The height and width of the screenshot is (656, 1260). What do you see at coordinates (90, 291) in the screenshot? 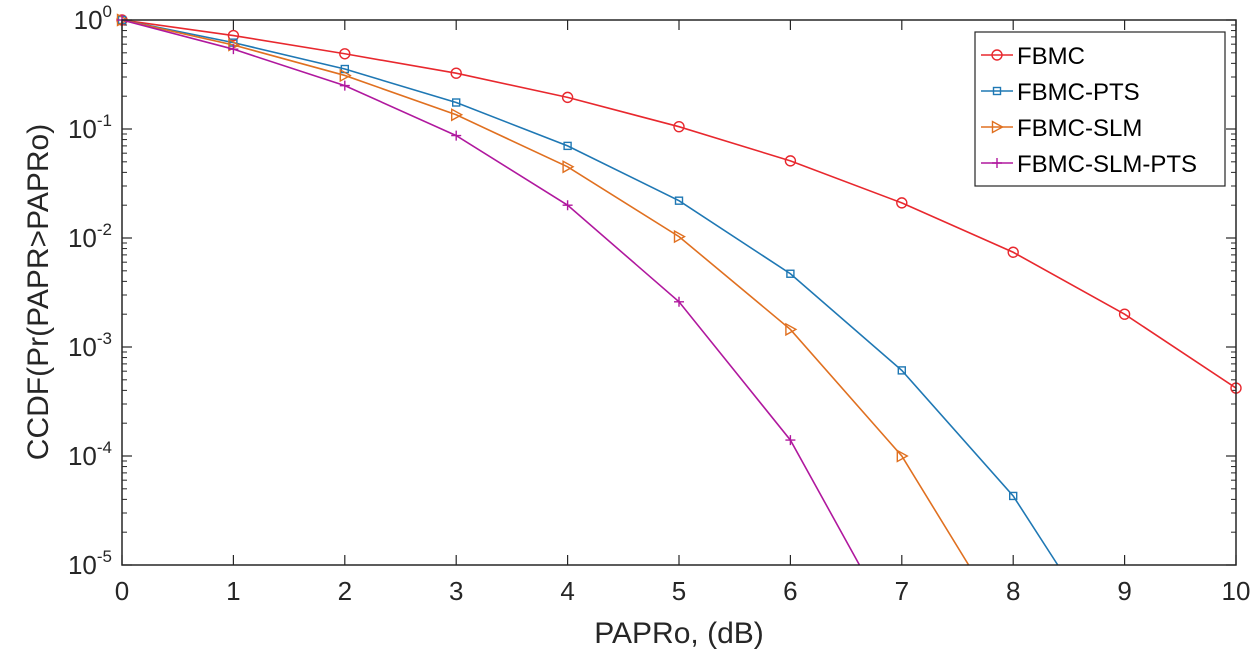
I see `y-tick-labels: 10⁰ 10⁻¹ 10⁻² 10⁻³ 10⁻⁴ 10⁻⁵` at bounding box center [90, 291].